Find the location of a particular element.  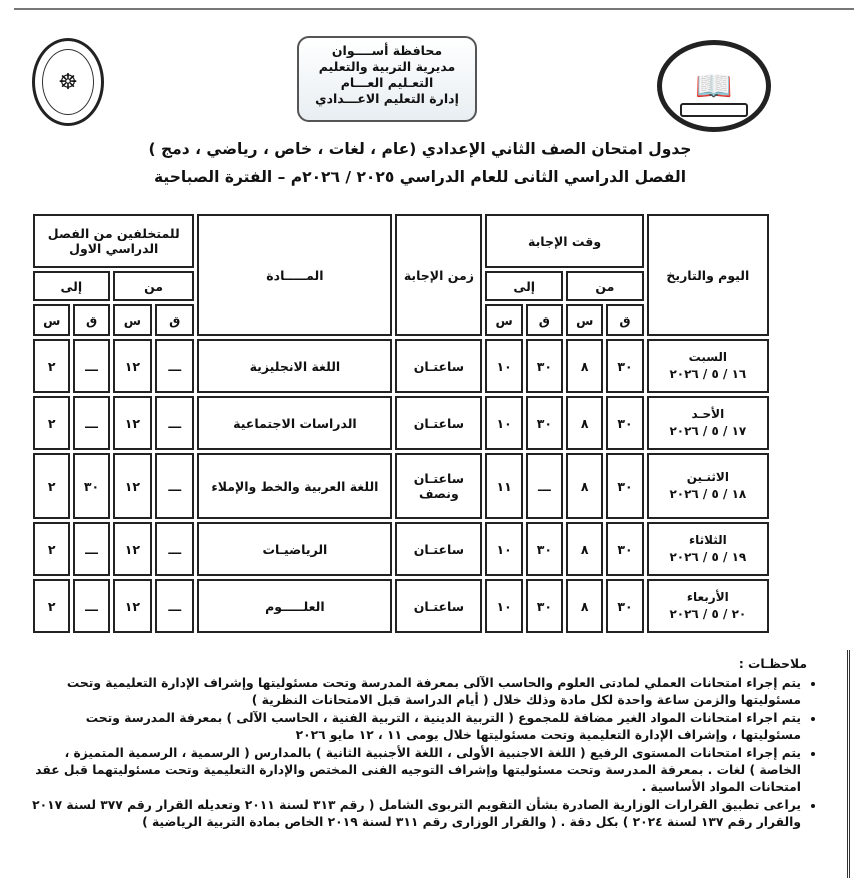

logo-banner is located at coordinates (714, 110).